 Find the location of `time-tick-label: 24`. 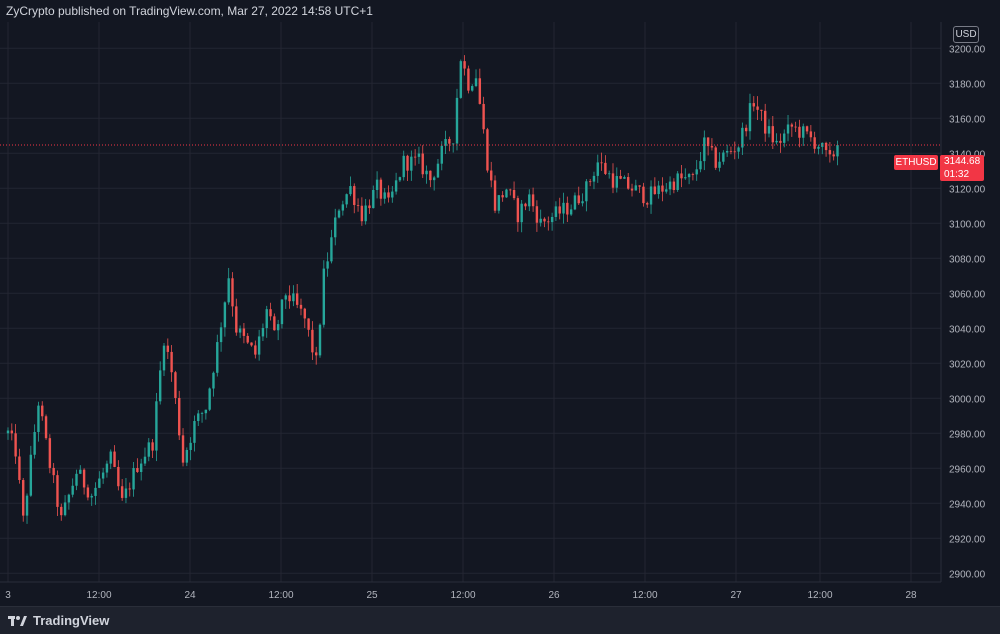

time-tick-label: 24 is located at coordinates (190, 595).